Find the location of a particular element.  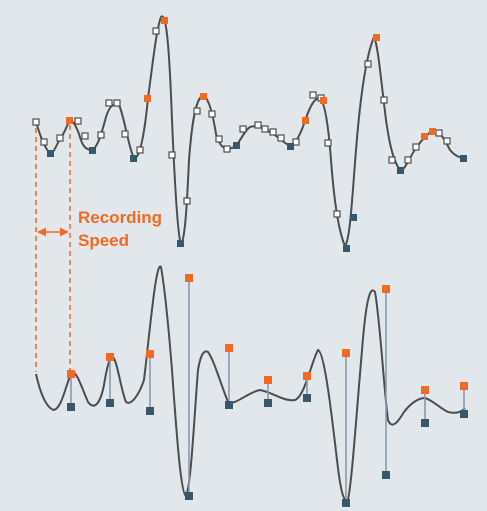

annotation-line1: Recording is located at coordinates (120, 217).